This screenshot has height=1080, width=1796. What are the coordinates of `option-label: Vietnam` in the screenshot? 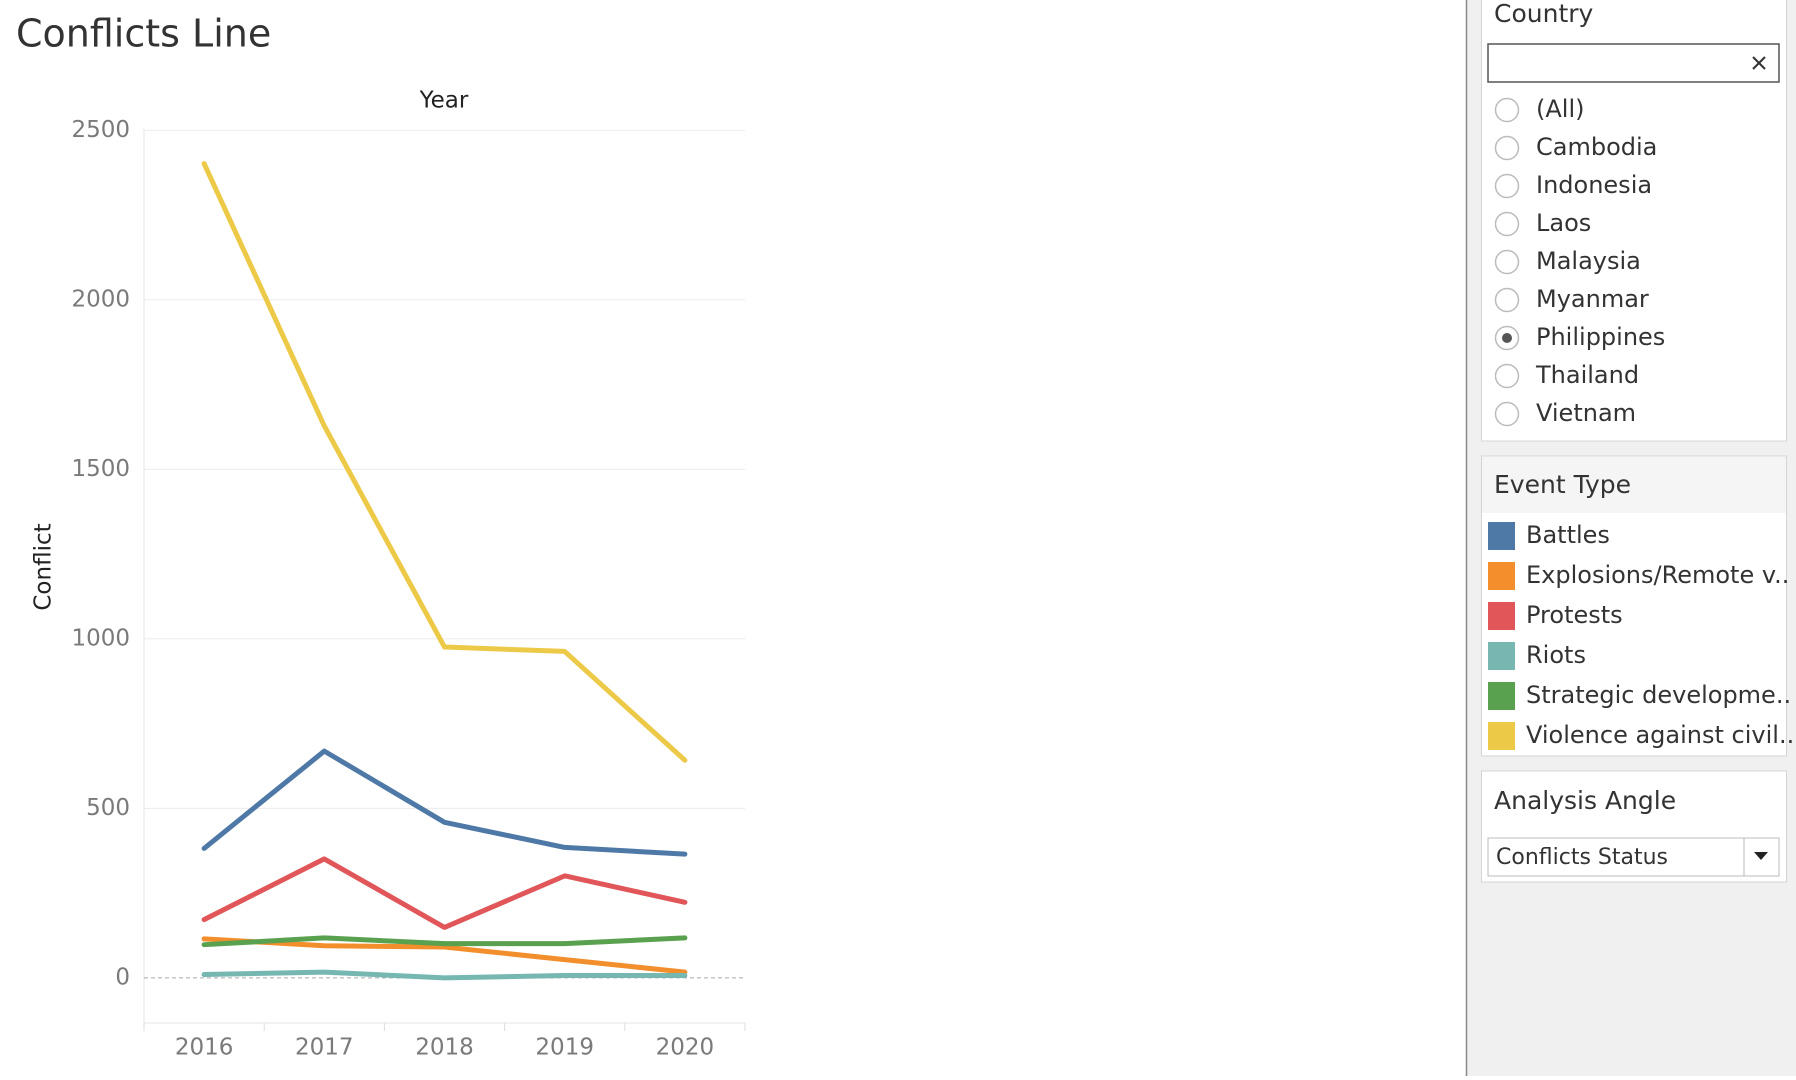 It's located at (1586, 413).